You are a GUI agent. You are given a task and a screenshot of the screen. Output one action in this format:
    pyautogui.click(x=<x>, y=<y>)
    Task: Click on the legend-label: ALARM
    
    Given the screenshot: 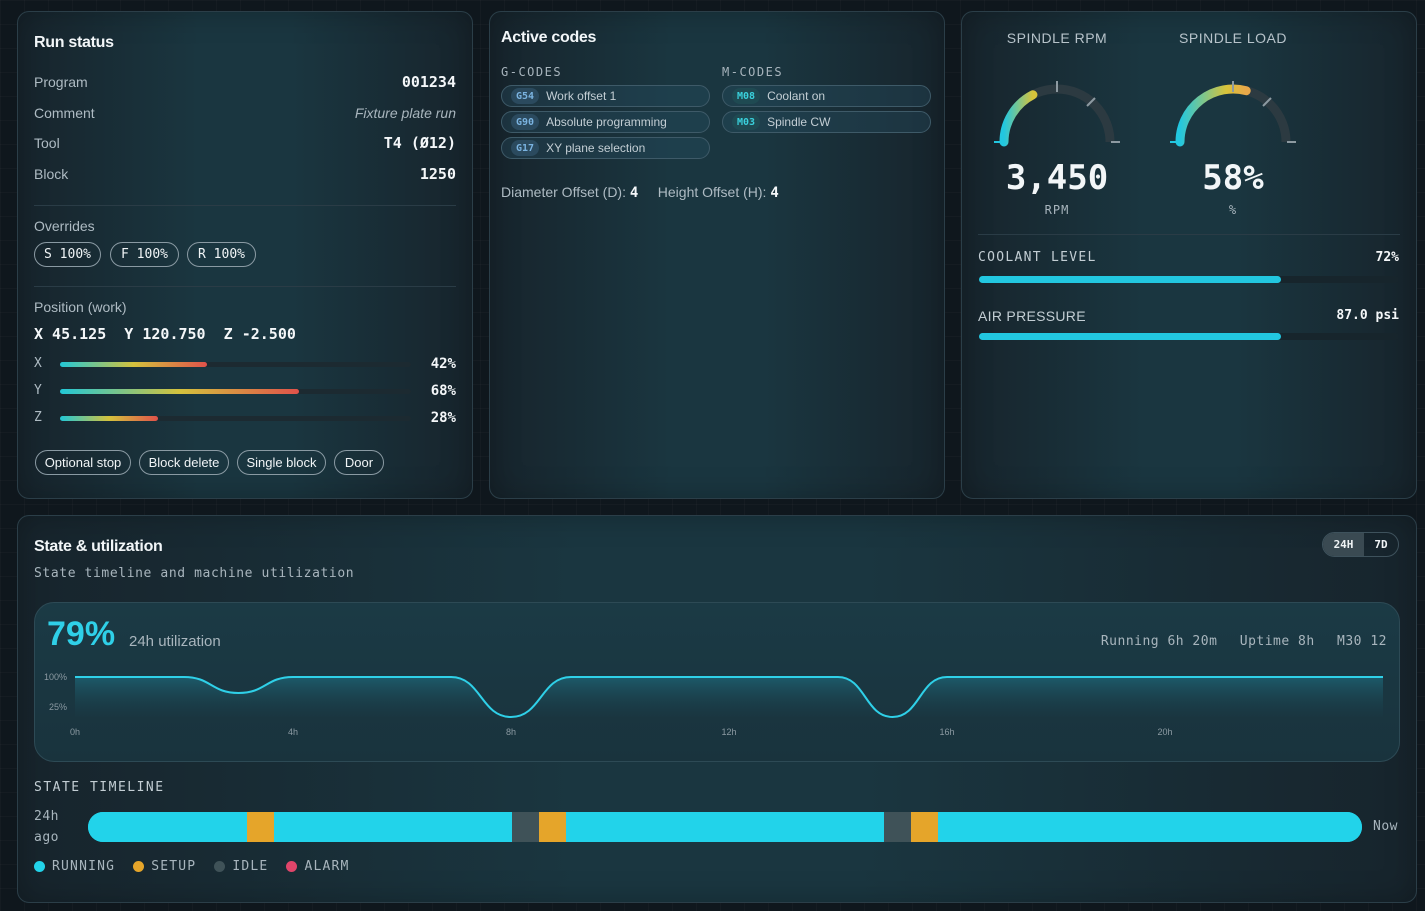 What is the action you would take?
    pyautogui.click(x=327, y=866)
    